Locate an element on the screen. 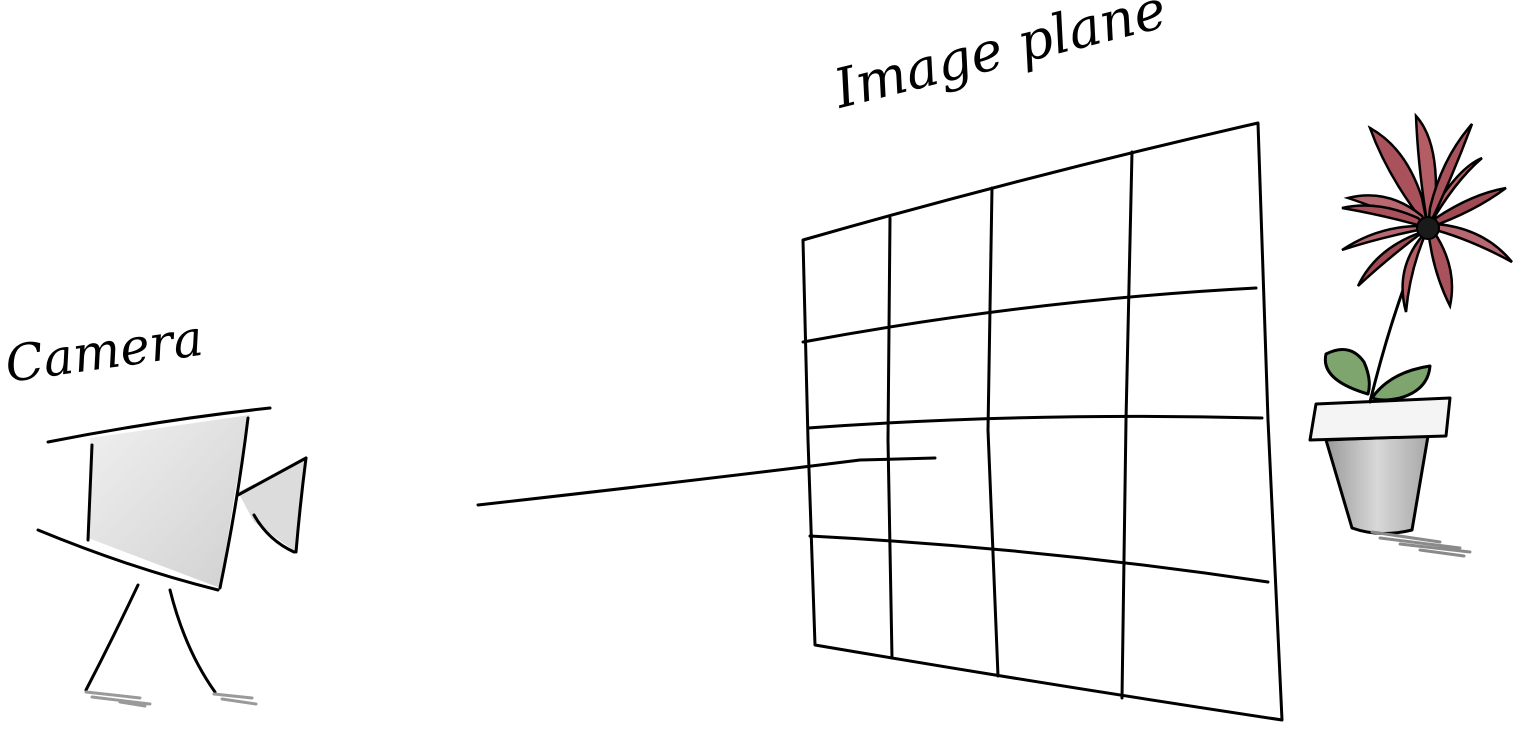 This screenshot has height=743, width=1530. leaf-right is located at coordinates (1401, 383).